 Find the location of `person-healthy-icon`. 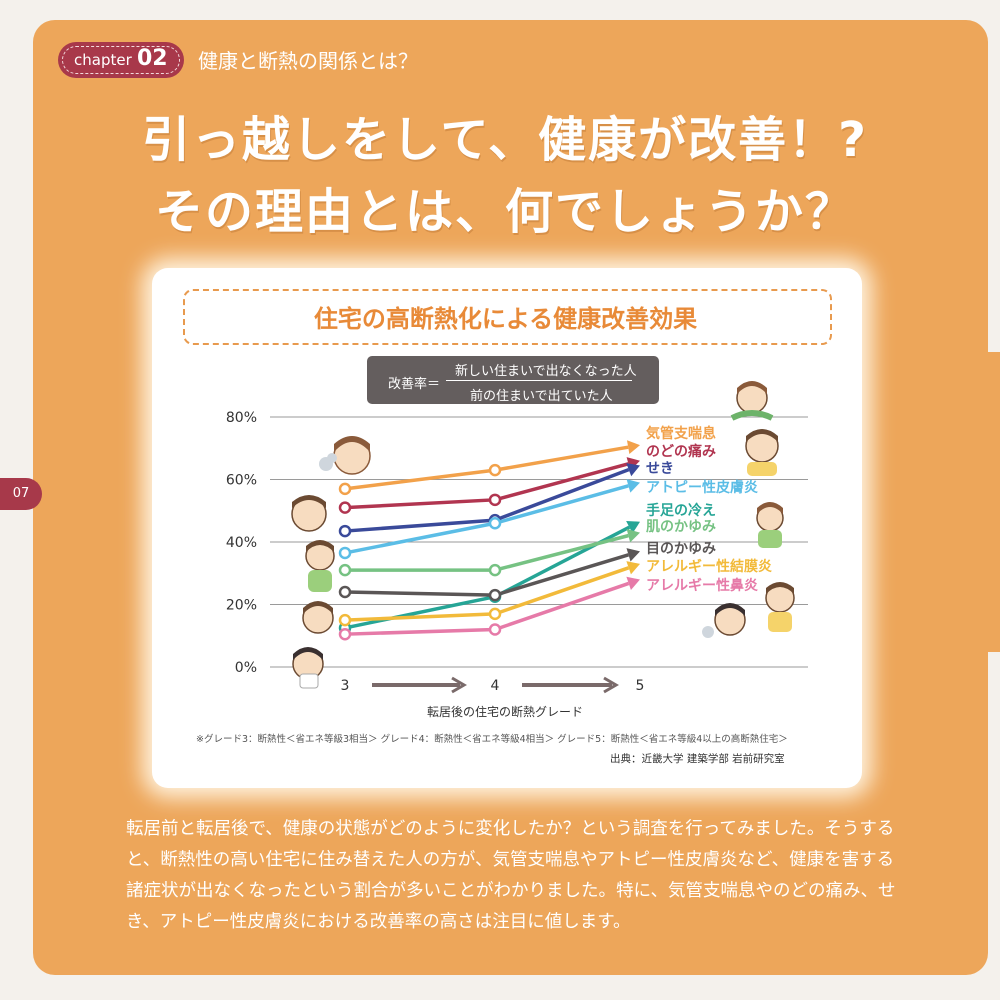

person-healthy-icon is located at coordinates (780, 607).